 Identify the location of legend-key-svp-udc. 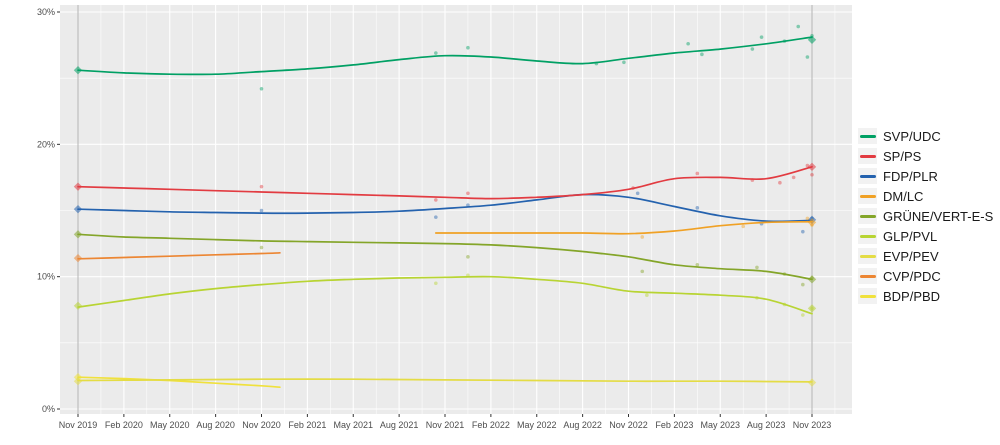
(867, 136).